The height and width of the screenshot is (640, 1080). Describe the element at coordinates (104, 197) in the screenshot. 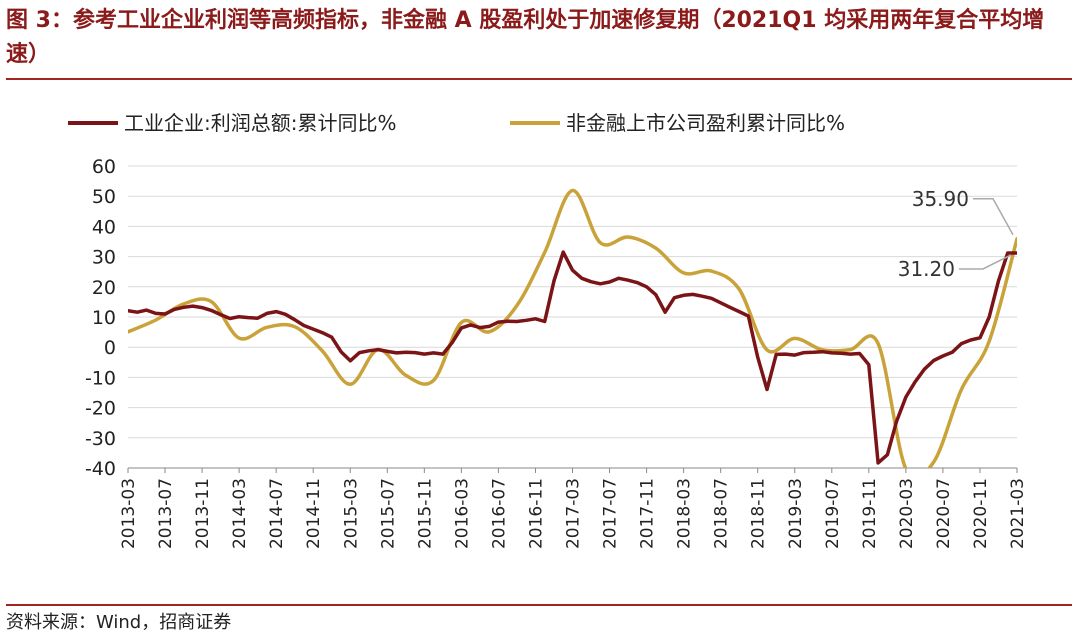

I see `y-tick-label: 50` at that location.